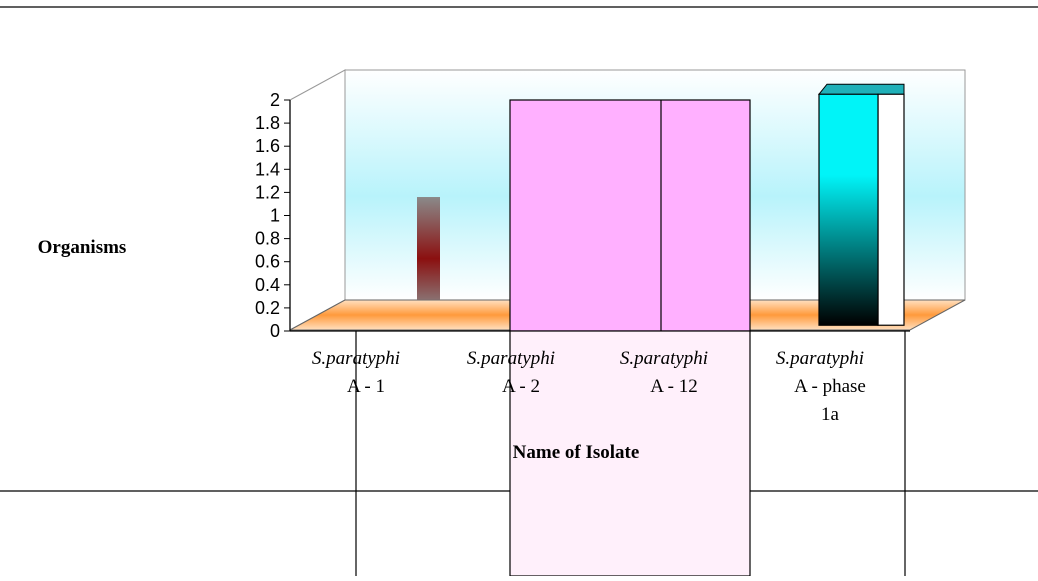 This screenshot has height=581, width=1038. I want to click on bar-extension, so click(630, 453).